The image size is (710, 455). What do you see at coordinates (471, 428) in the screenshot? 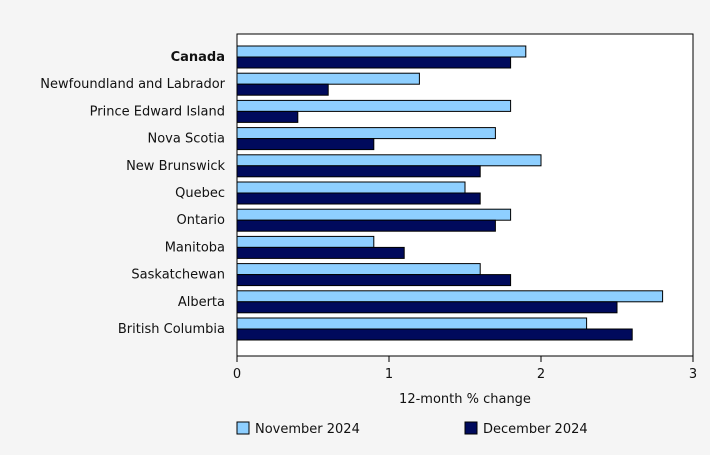
I see `legend-swatch-december-2024` at bounding box center [471, 428].